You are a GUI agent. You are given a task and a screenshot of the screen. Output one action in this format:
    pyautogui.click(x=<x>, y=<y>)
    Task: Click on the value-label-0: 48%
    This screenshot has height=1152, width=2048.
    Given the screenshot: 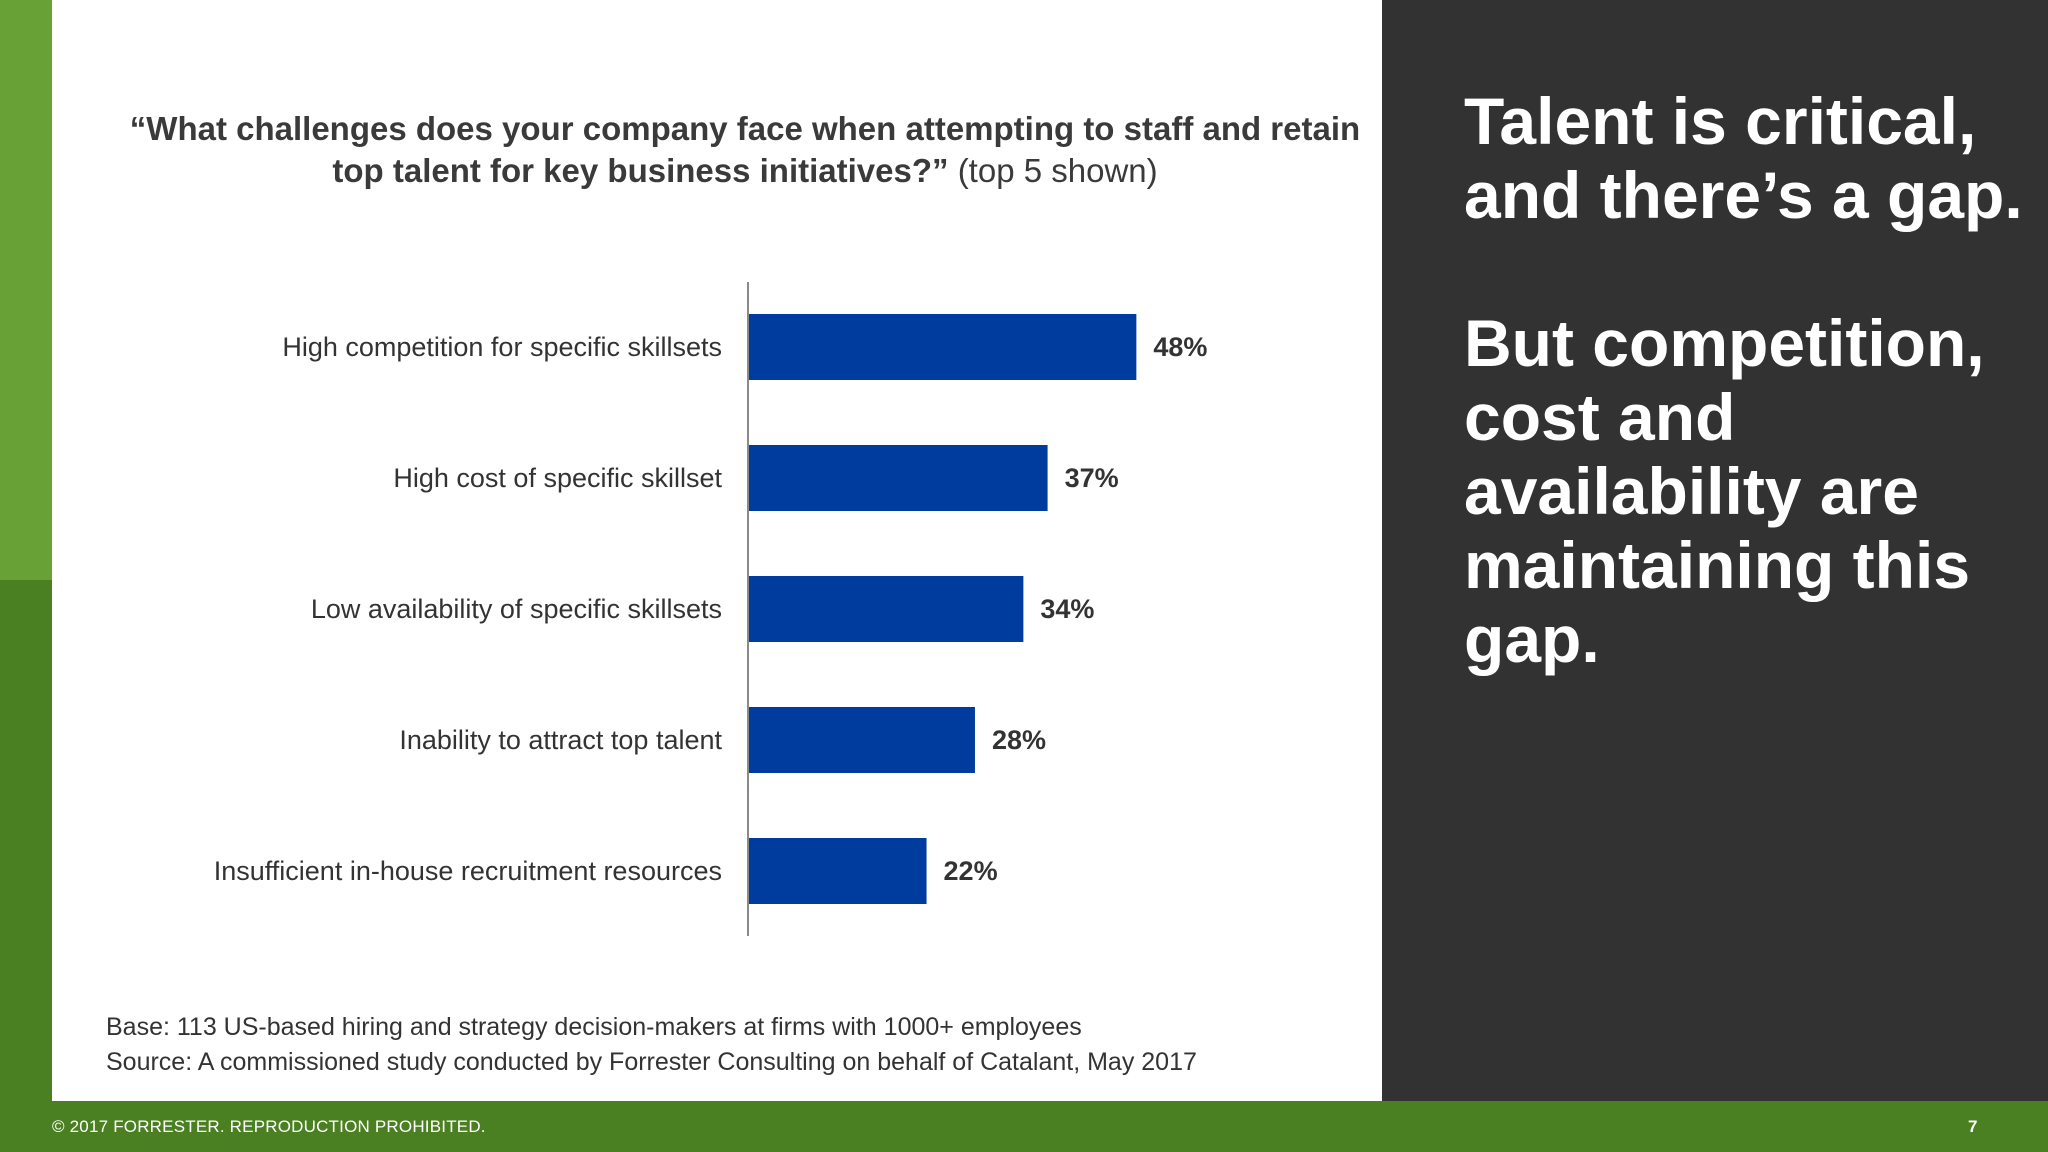 What is the action you would take?
    pyautogui.click(x=1180, y=347)
    